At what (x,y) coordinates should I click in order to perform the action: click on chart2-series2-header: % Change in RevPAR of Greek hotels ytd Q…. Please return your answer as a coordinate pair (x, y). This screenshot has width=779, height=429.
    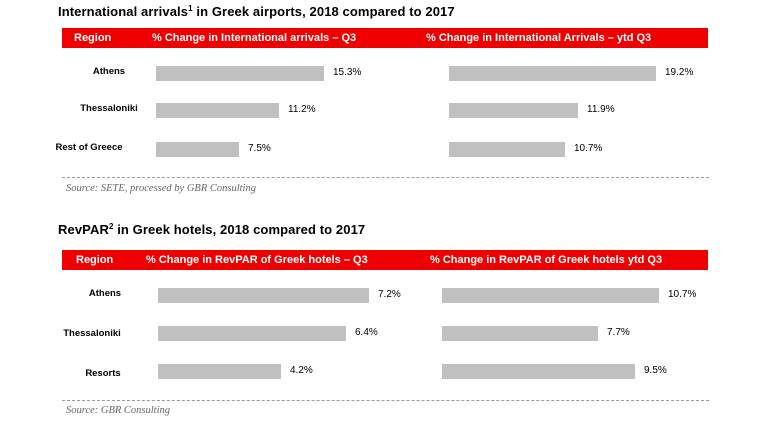
    Looking at the image, I should click on (546, 260).